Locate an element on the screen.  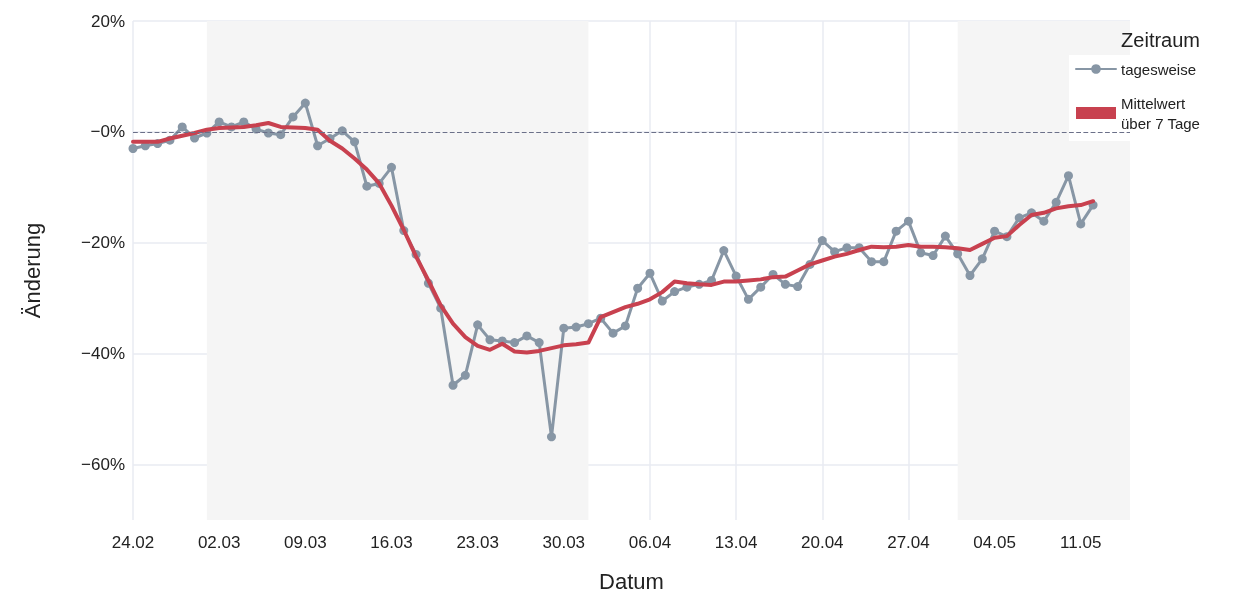
x-axis-title: Datum is located at coordinates (631, 581).